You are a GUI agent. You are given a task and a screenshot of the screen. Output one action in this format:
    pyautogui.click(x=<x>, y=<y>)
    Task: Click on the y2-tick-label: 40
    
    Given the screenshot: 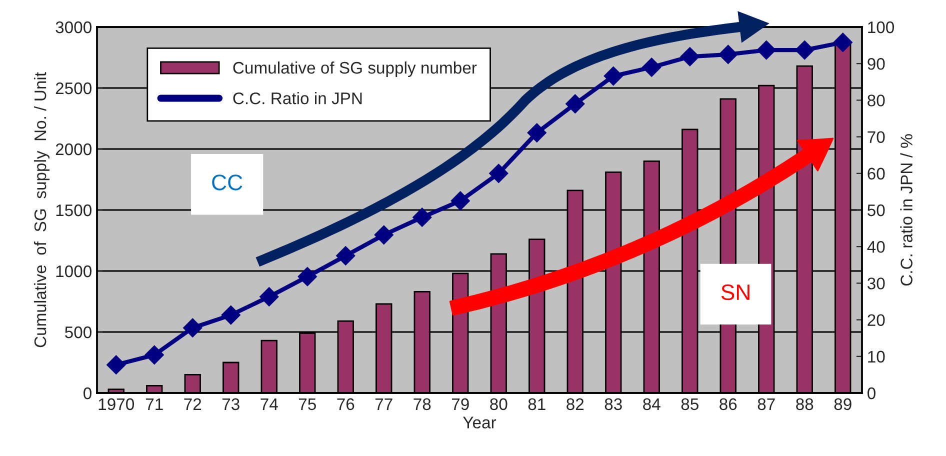 What is the action you would take?
    pyautogui.click(x=876, y=247)
    